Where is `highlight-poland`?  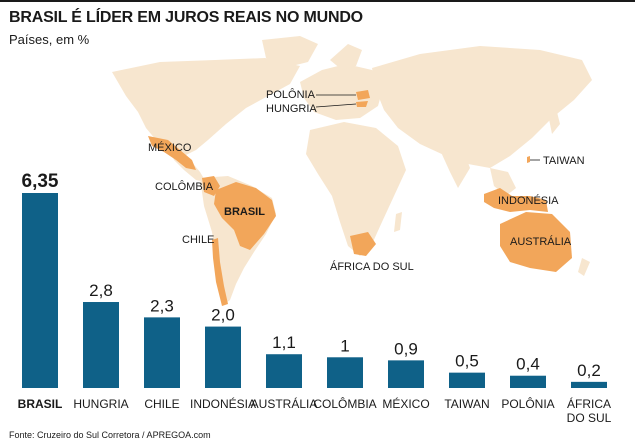 highlight-poland is located at coordinates (363, 95).